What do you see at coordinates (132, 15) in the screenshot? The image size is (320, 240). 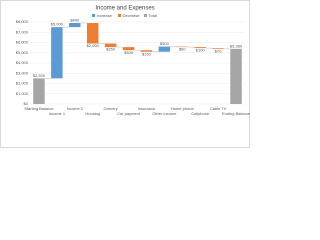 I see `legend-label: Decrease` at bounding box center [132, 15].